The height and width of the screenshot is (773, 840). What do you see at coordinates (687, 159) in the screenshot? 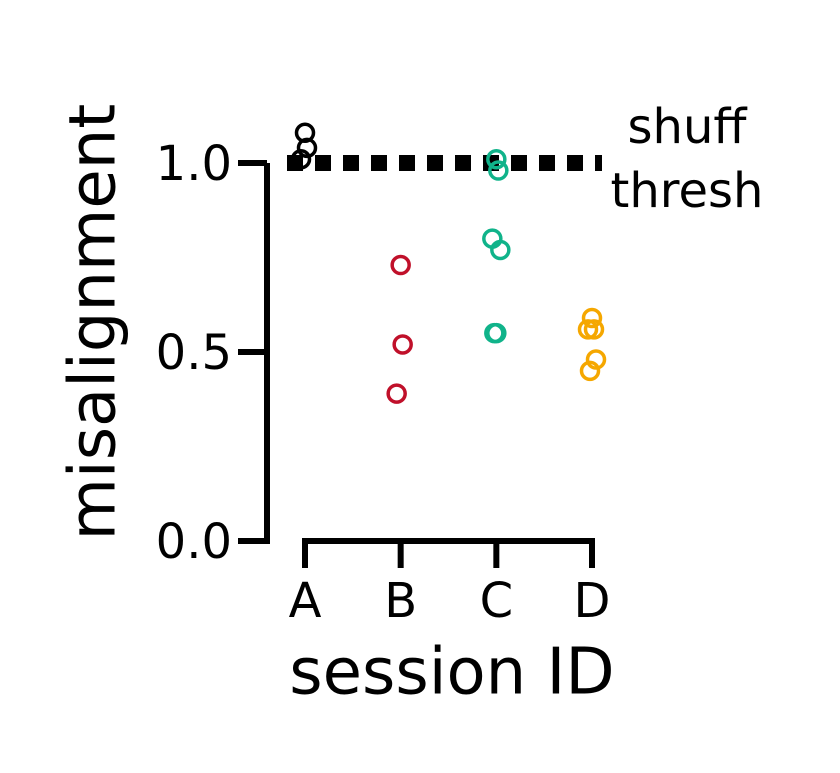
I see `threshold-label: shuff thresh` at bounding box center [687, 159].